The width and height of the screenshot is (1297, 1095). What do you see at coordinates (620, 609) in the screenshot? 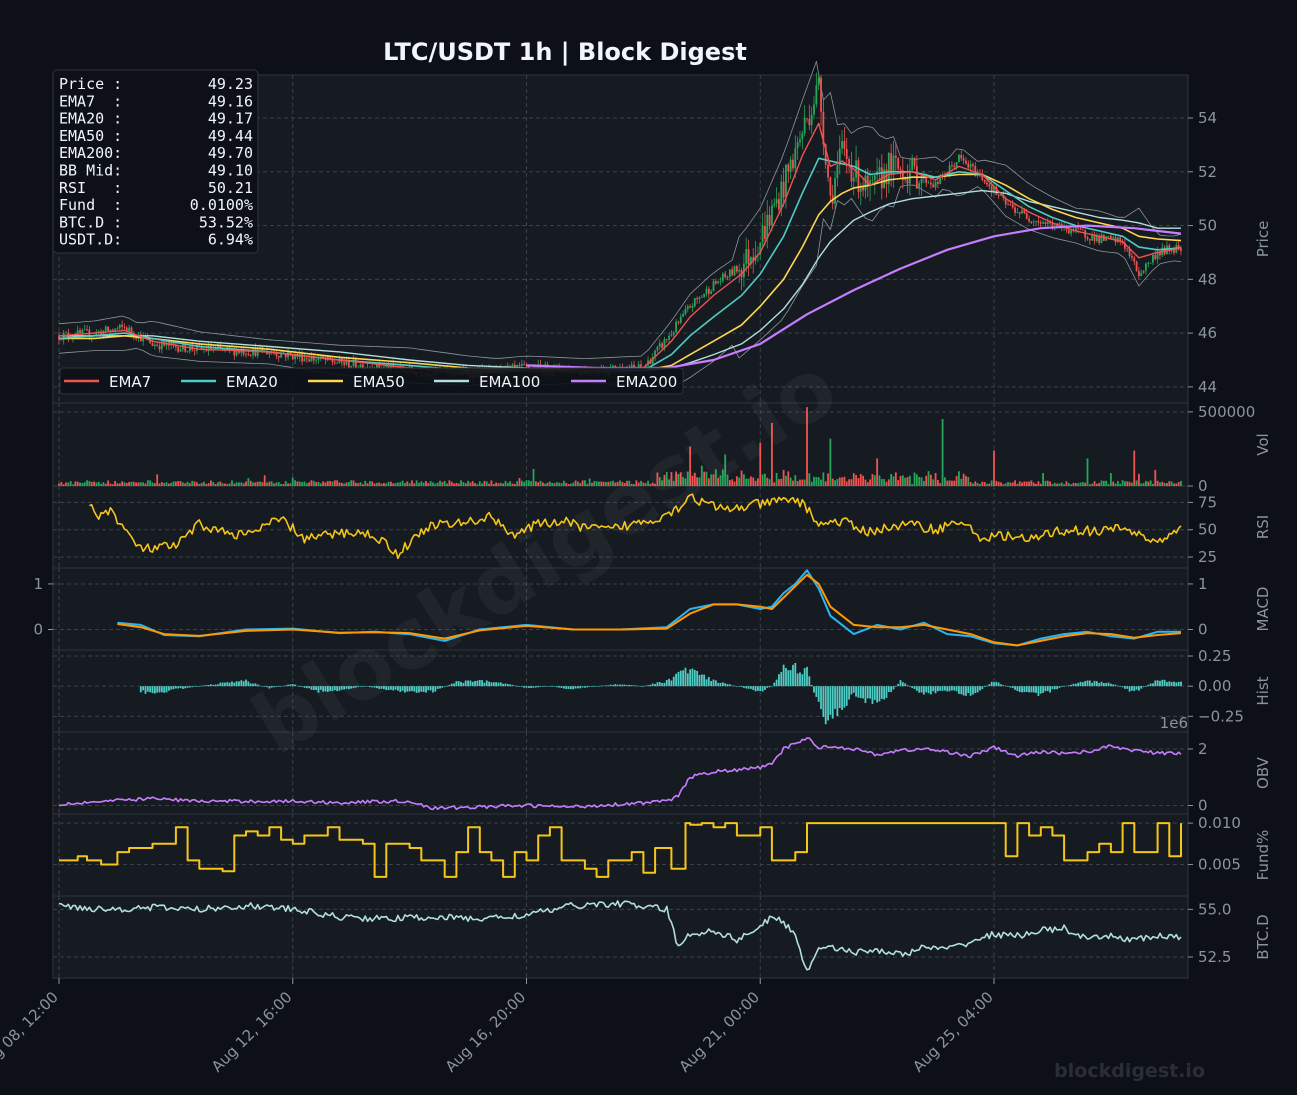
I see `macd-panel` at bounding box center [620, 609].